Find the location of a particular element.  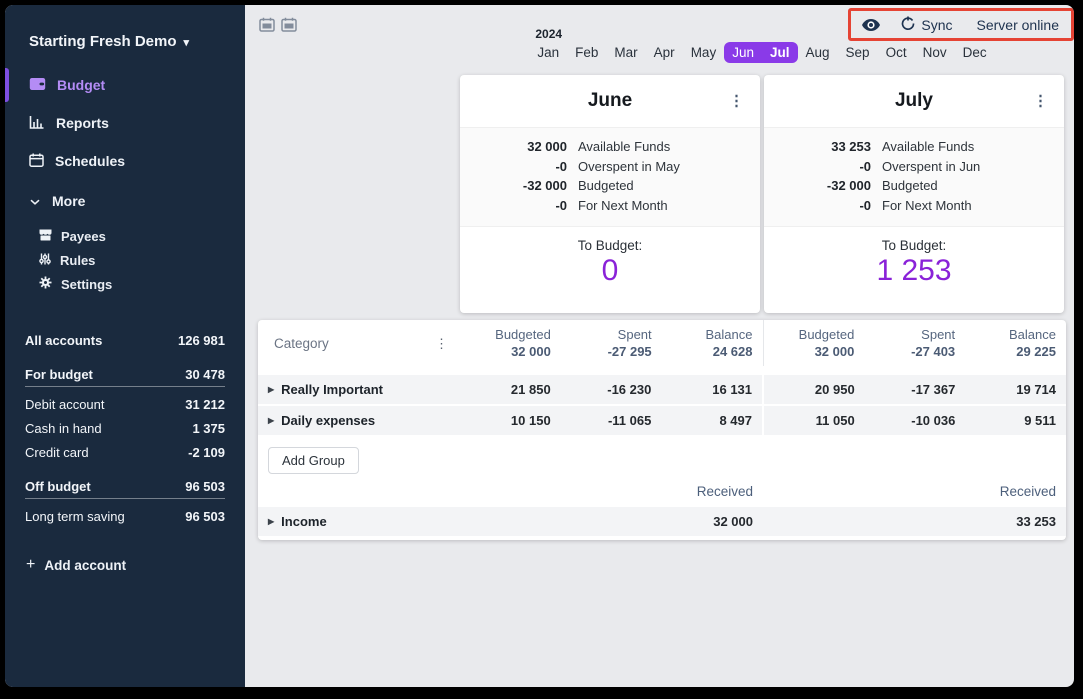

sidebar-item-settings: Settings is located at coordinates (142, 284).